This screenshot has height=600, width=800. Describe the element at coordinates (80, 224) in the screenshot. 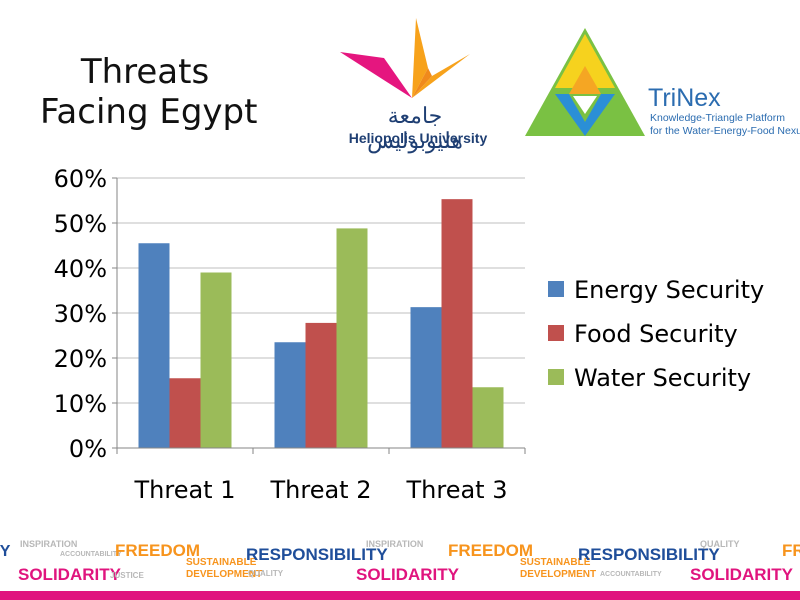

I see `y-tick-label: 50%` at that location.